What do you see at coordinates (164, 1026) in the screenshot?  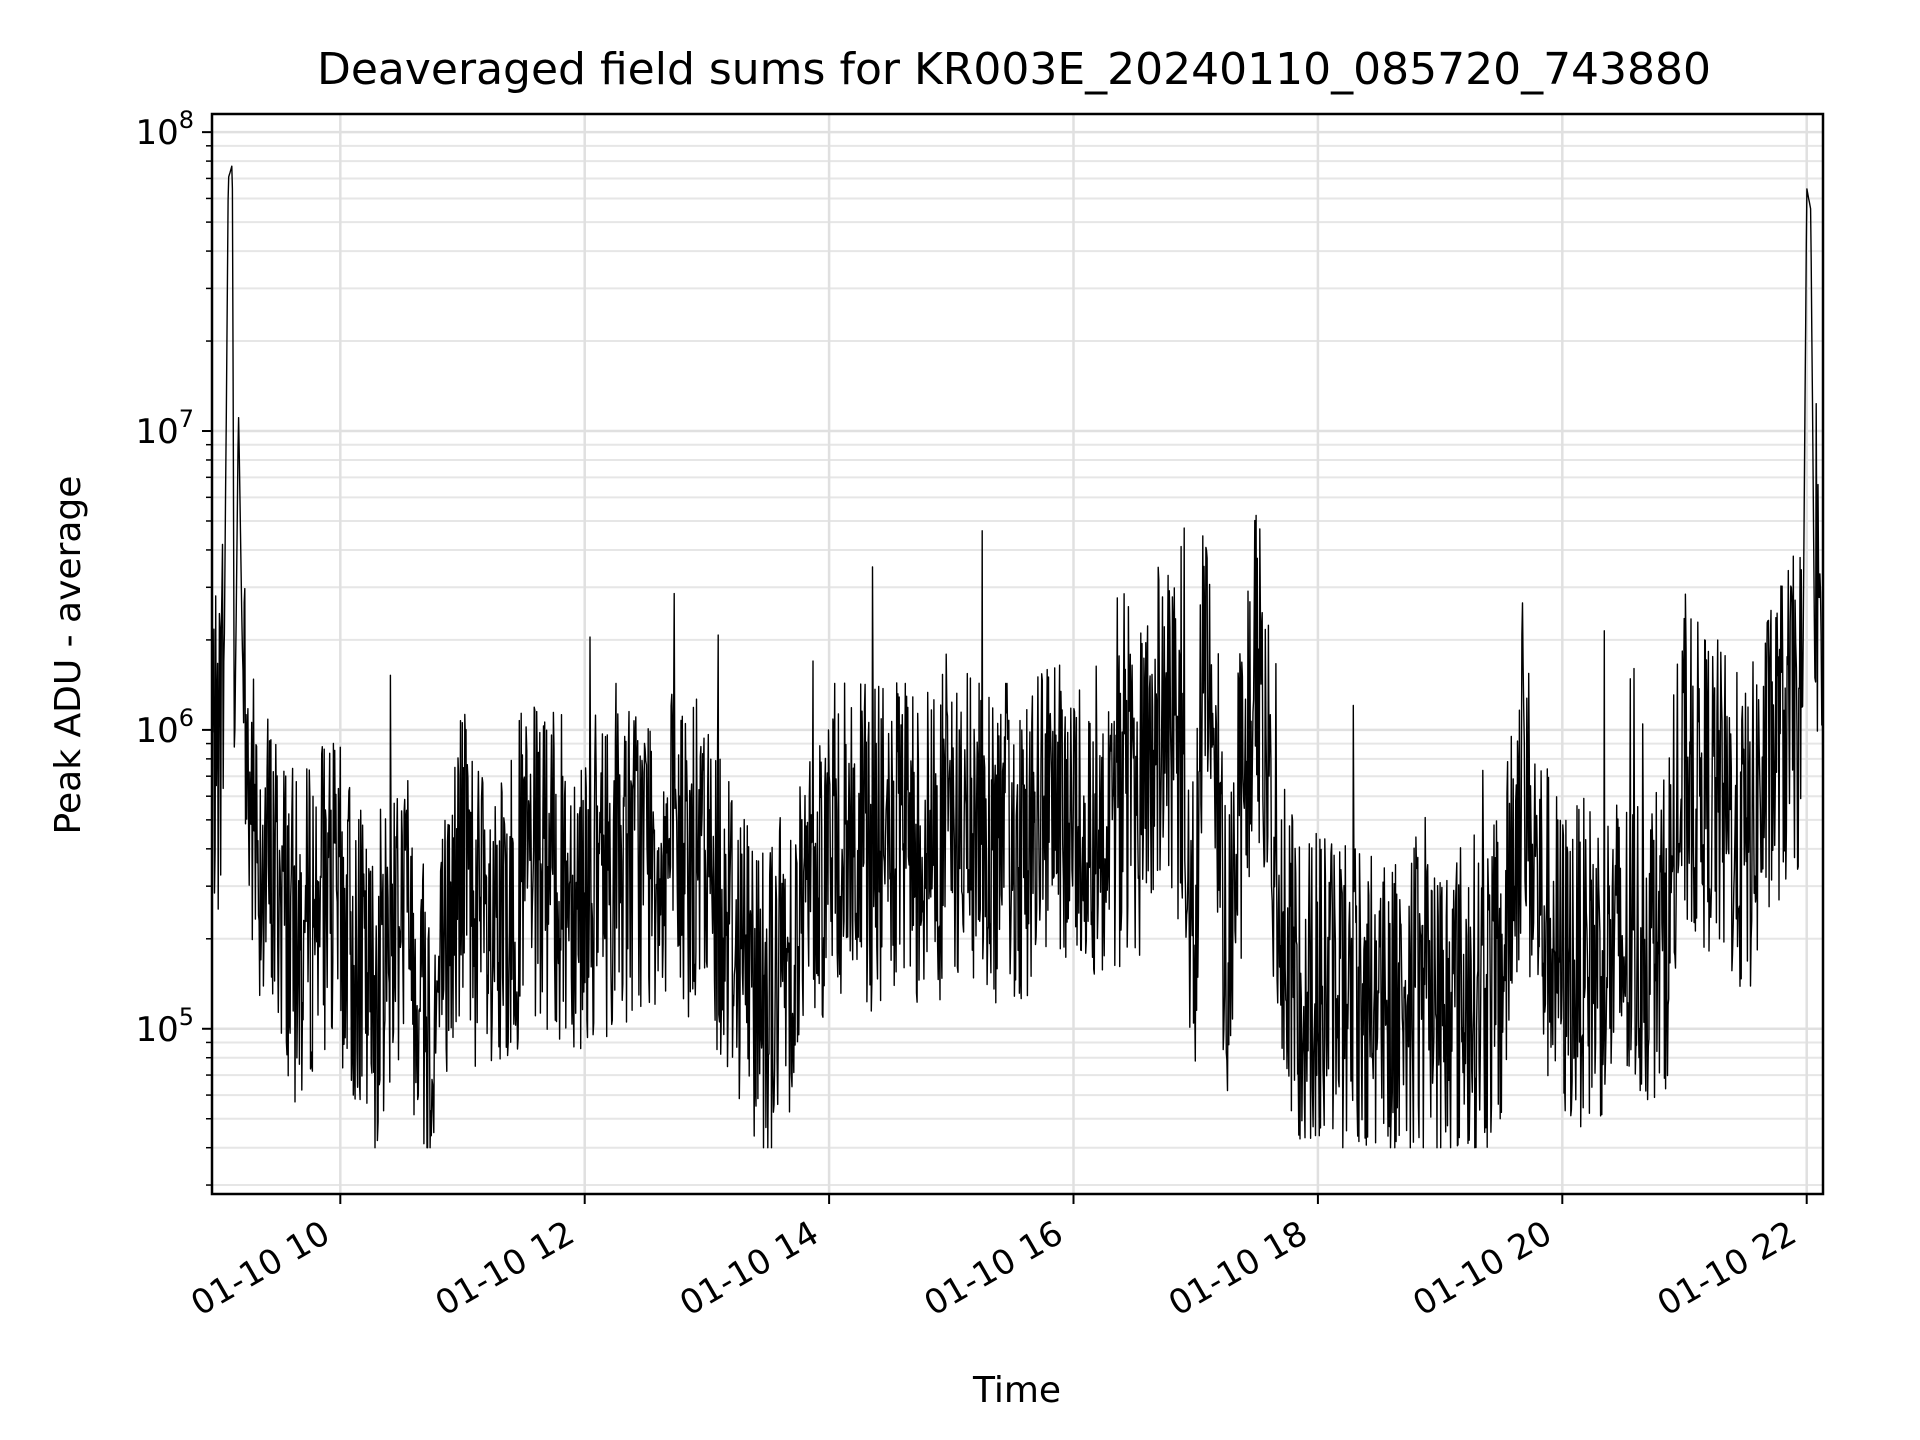 I see `y-tick-label: 10⁵` at bounding box center [164, 1026].